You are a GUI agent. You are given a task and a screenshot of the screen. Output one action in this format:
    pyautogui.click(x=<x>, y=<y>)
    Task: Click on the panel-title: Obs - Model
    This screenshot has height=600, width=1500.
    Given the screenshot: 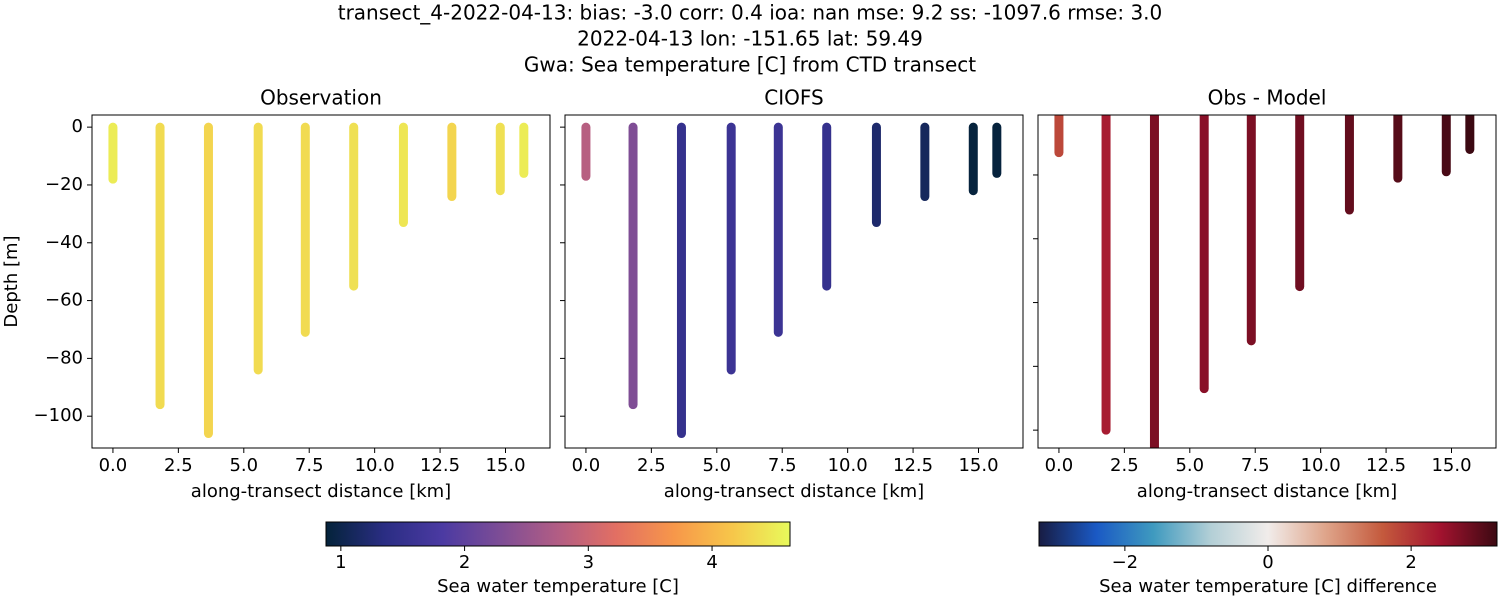 What is the action you would take?
    pyautogui.click(x=1267, y=98)
    